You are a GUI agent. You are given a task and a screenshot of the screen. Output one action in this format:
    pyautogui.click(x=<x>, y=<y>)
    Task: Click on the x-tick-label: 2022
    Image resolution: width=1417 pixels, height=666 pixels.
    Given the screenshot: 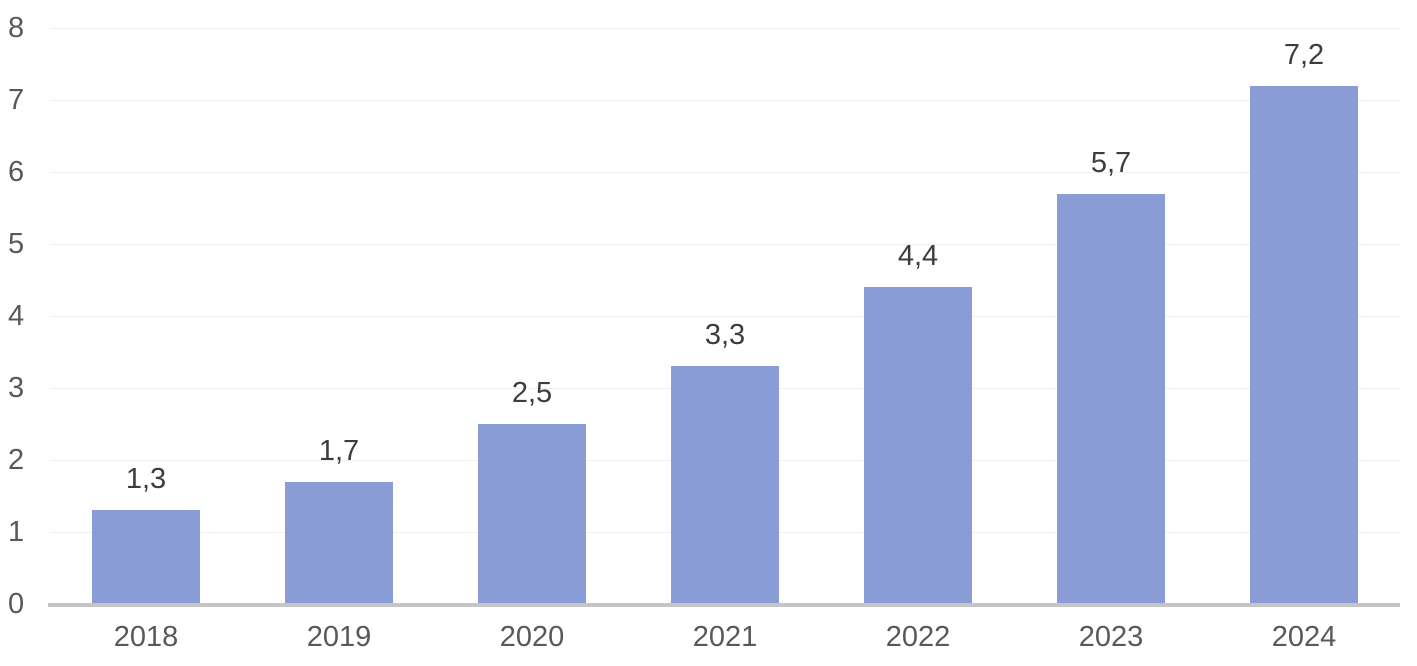 What is the action you would take?
    pyautogui.click(x=918, y=637)
    